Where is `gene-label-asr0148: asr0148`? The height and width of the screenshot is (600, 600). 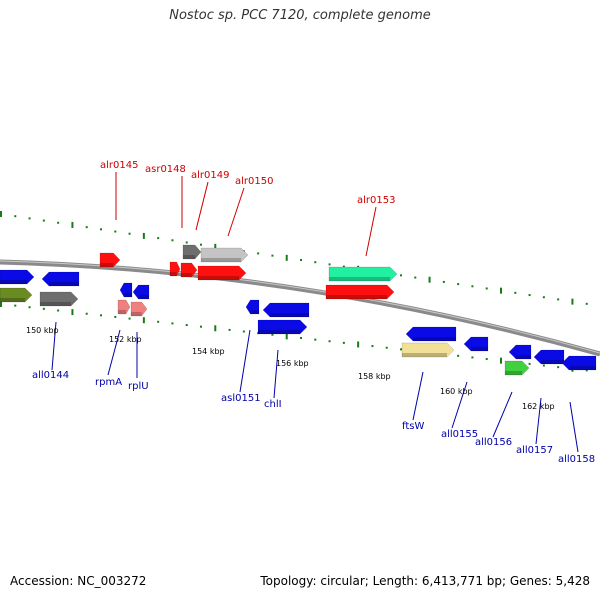 gene-label-asr0148: asr0148 is located at coordinates (165, 169).